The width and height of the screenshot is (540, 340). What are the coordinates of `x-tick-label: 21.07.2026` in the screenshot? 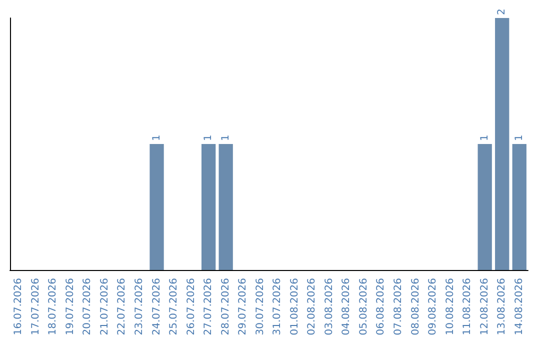 It's located at (104, 307).